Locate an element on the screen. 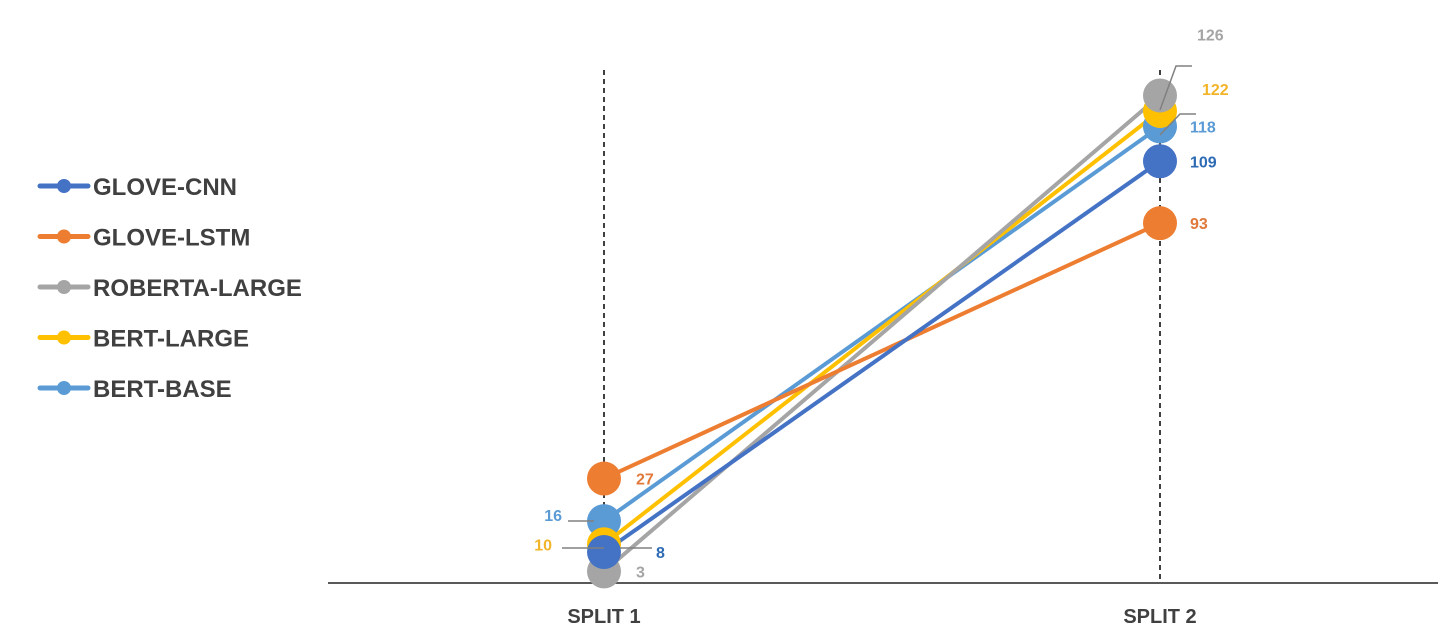  data-label: 118 is located at coordinates (1203, 127).